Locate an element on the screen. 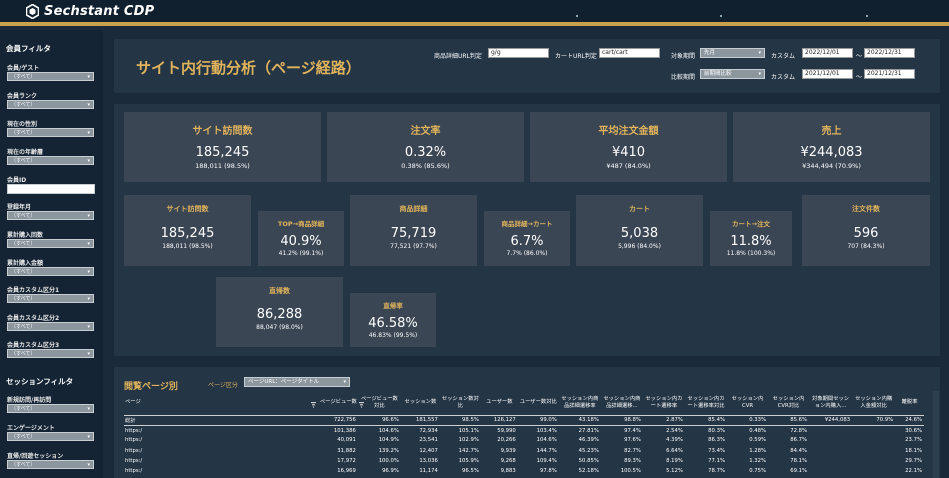 This screenshot has height=478, width=949. kpi-card-order-rate: 注文率 0.32% 0.38% (85.6%) is located at coordinates (425, 147).